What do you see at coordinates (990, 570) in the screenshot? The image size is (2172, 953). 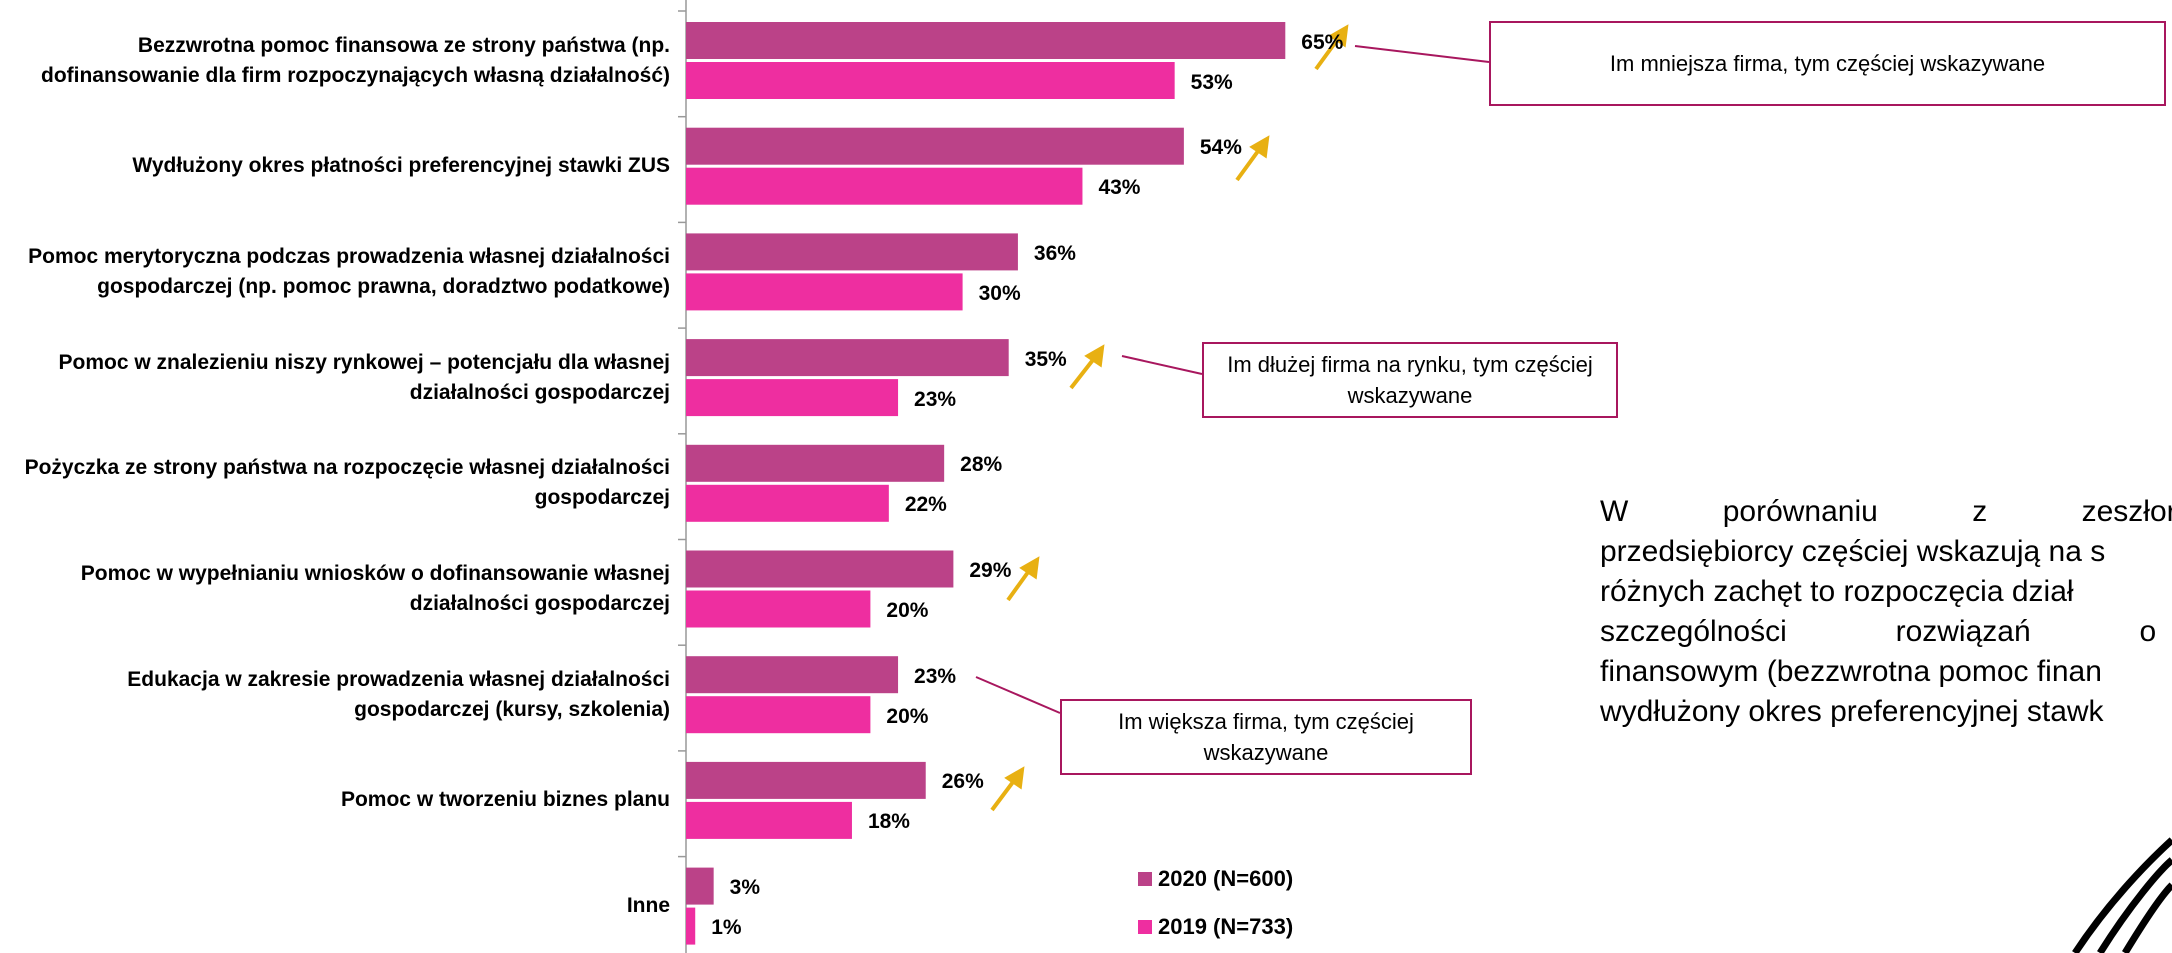 I see `value-label: 29%` at bounding box center [990, 570].